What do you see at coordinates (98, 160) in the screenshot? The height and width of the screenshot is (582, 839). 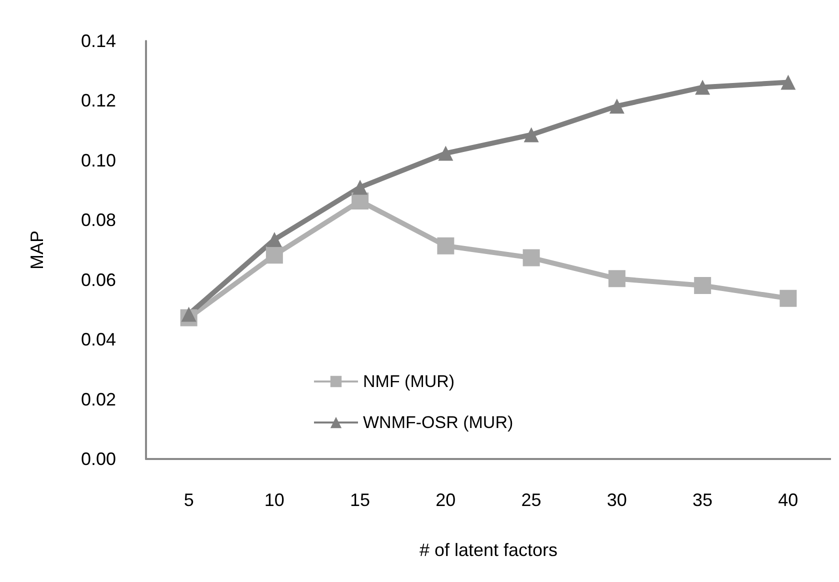 I see `y-tick-label: 0.10` at bounding box center [98, 160].